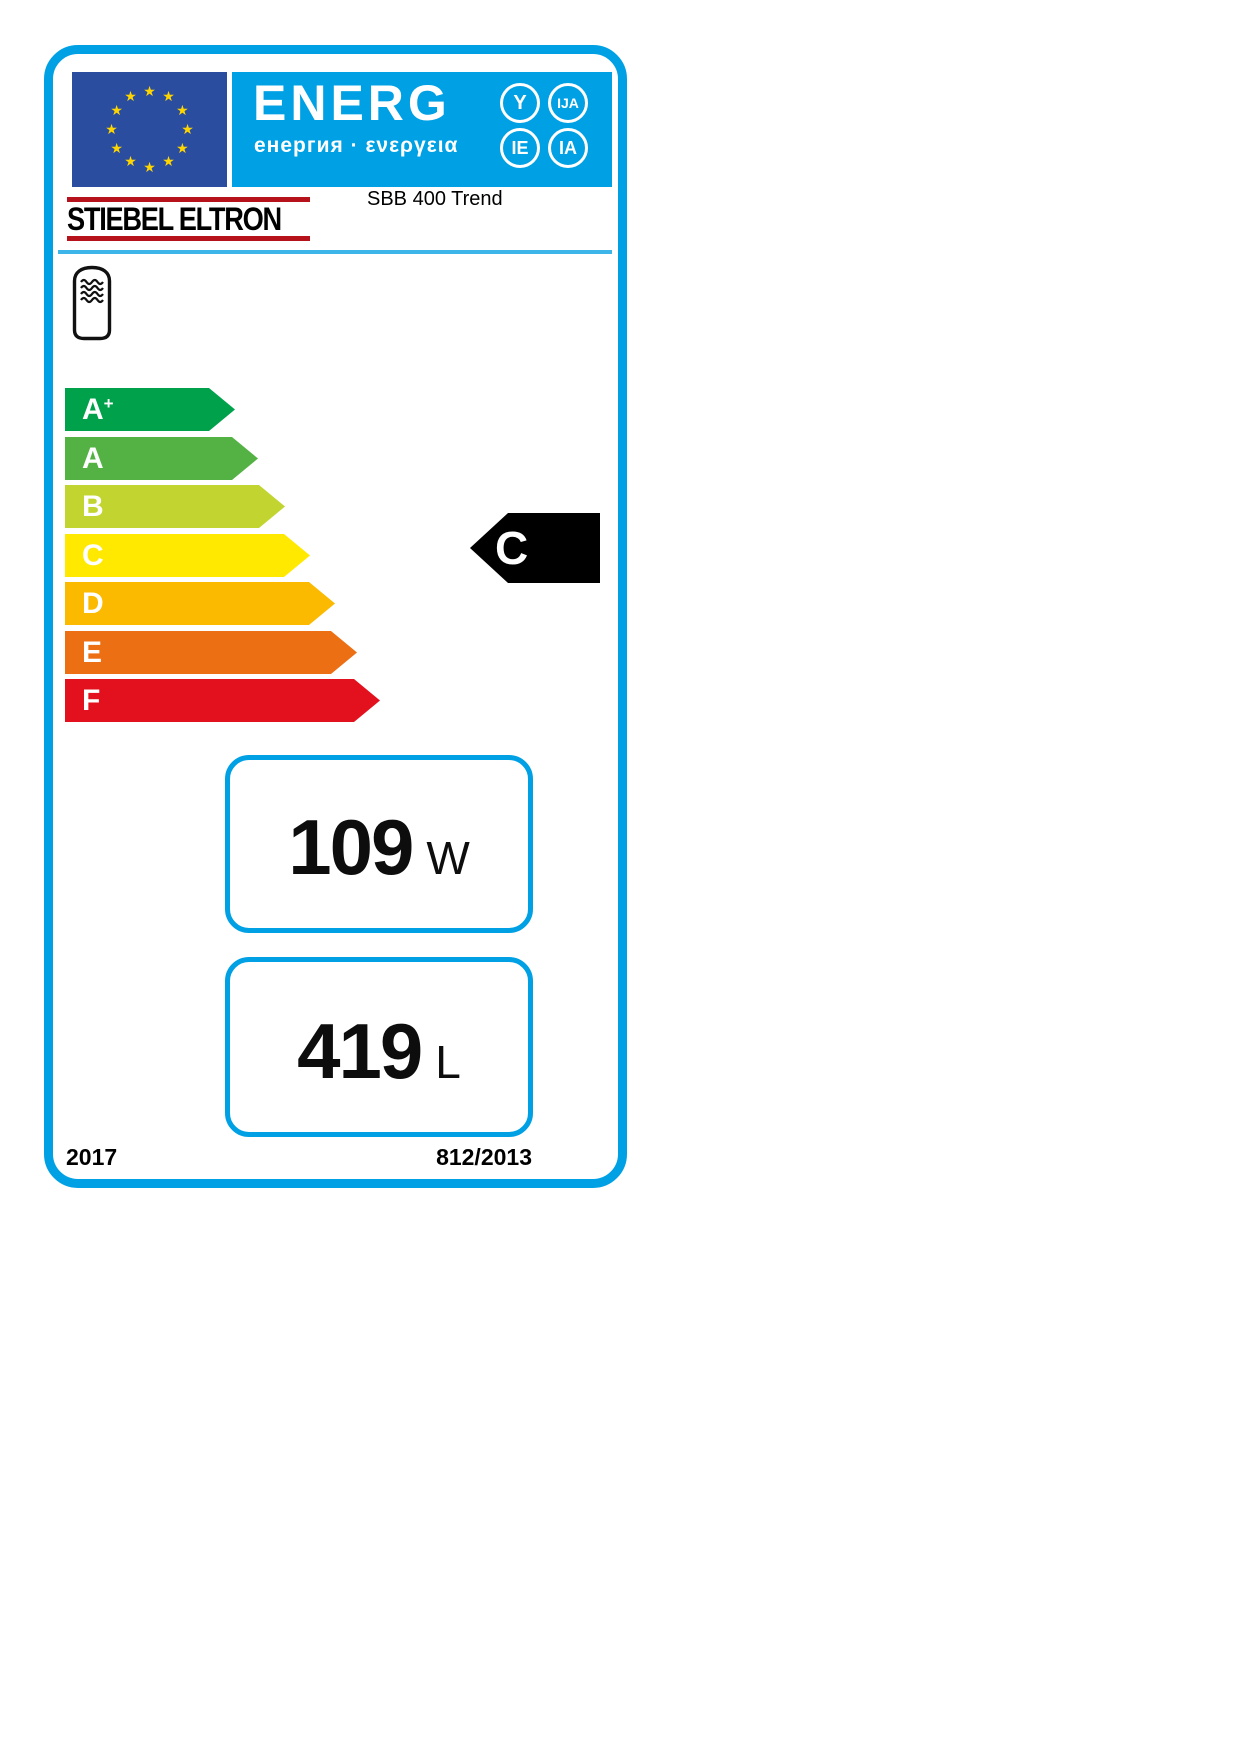 The image size is (1242, 1755). I want to click on scale-arrow-f: F, so click(222, 700).